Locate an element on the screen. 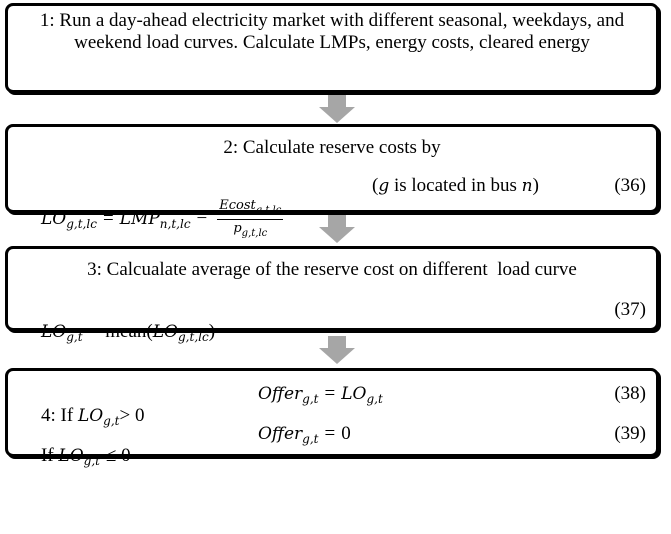  text: > 0 is located at coordinates (132, 415).